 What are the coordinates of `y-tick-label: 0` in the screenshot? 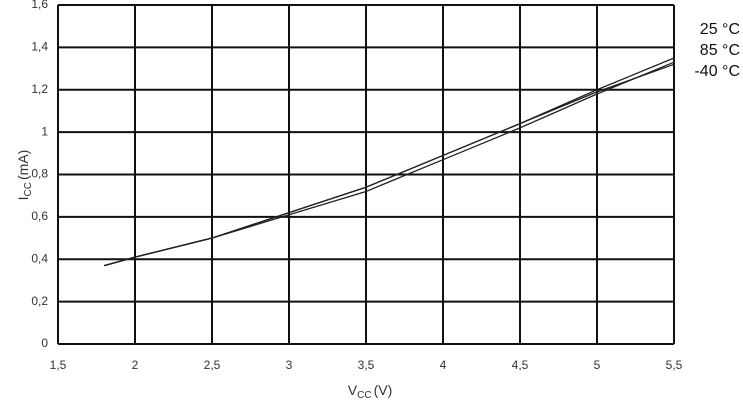 It's located at (44, 343).